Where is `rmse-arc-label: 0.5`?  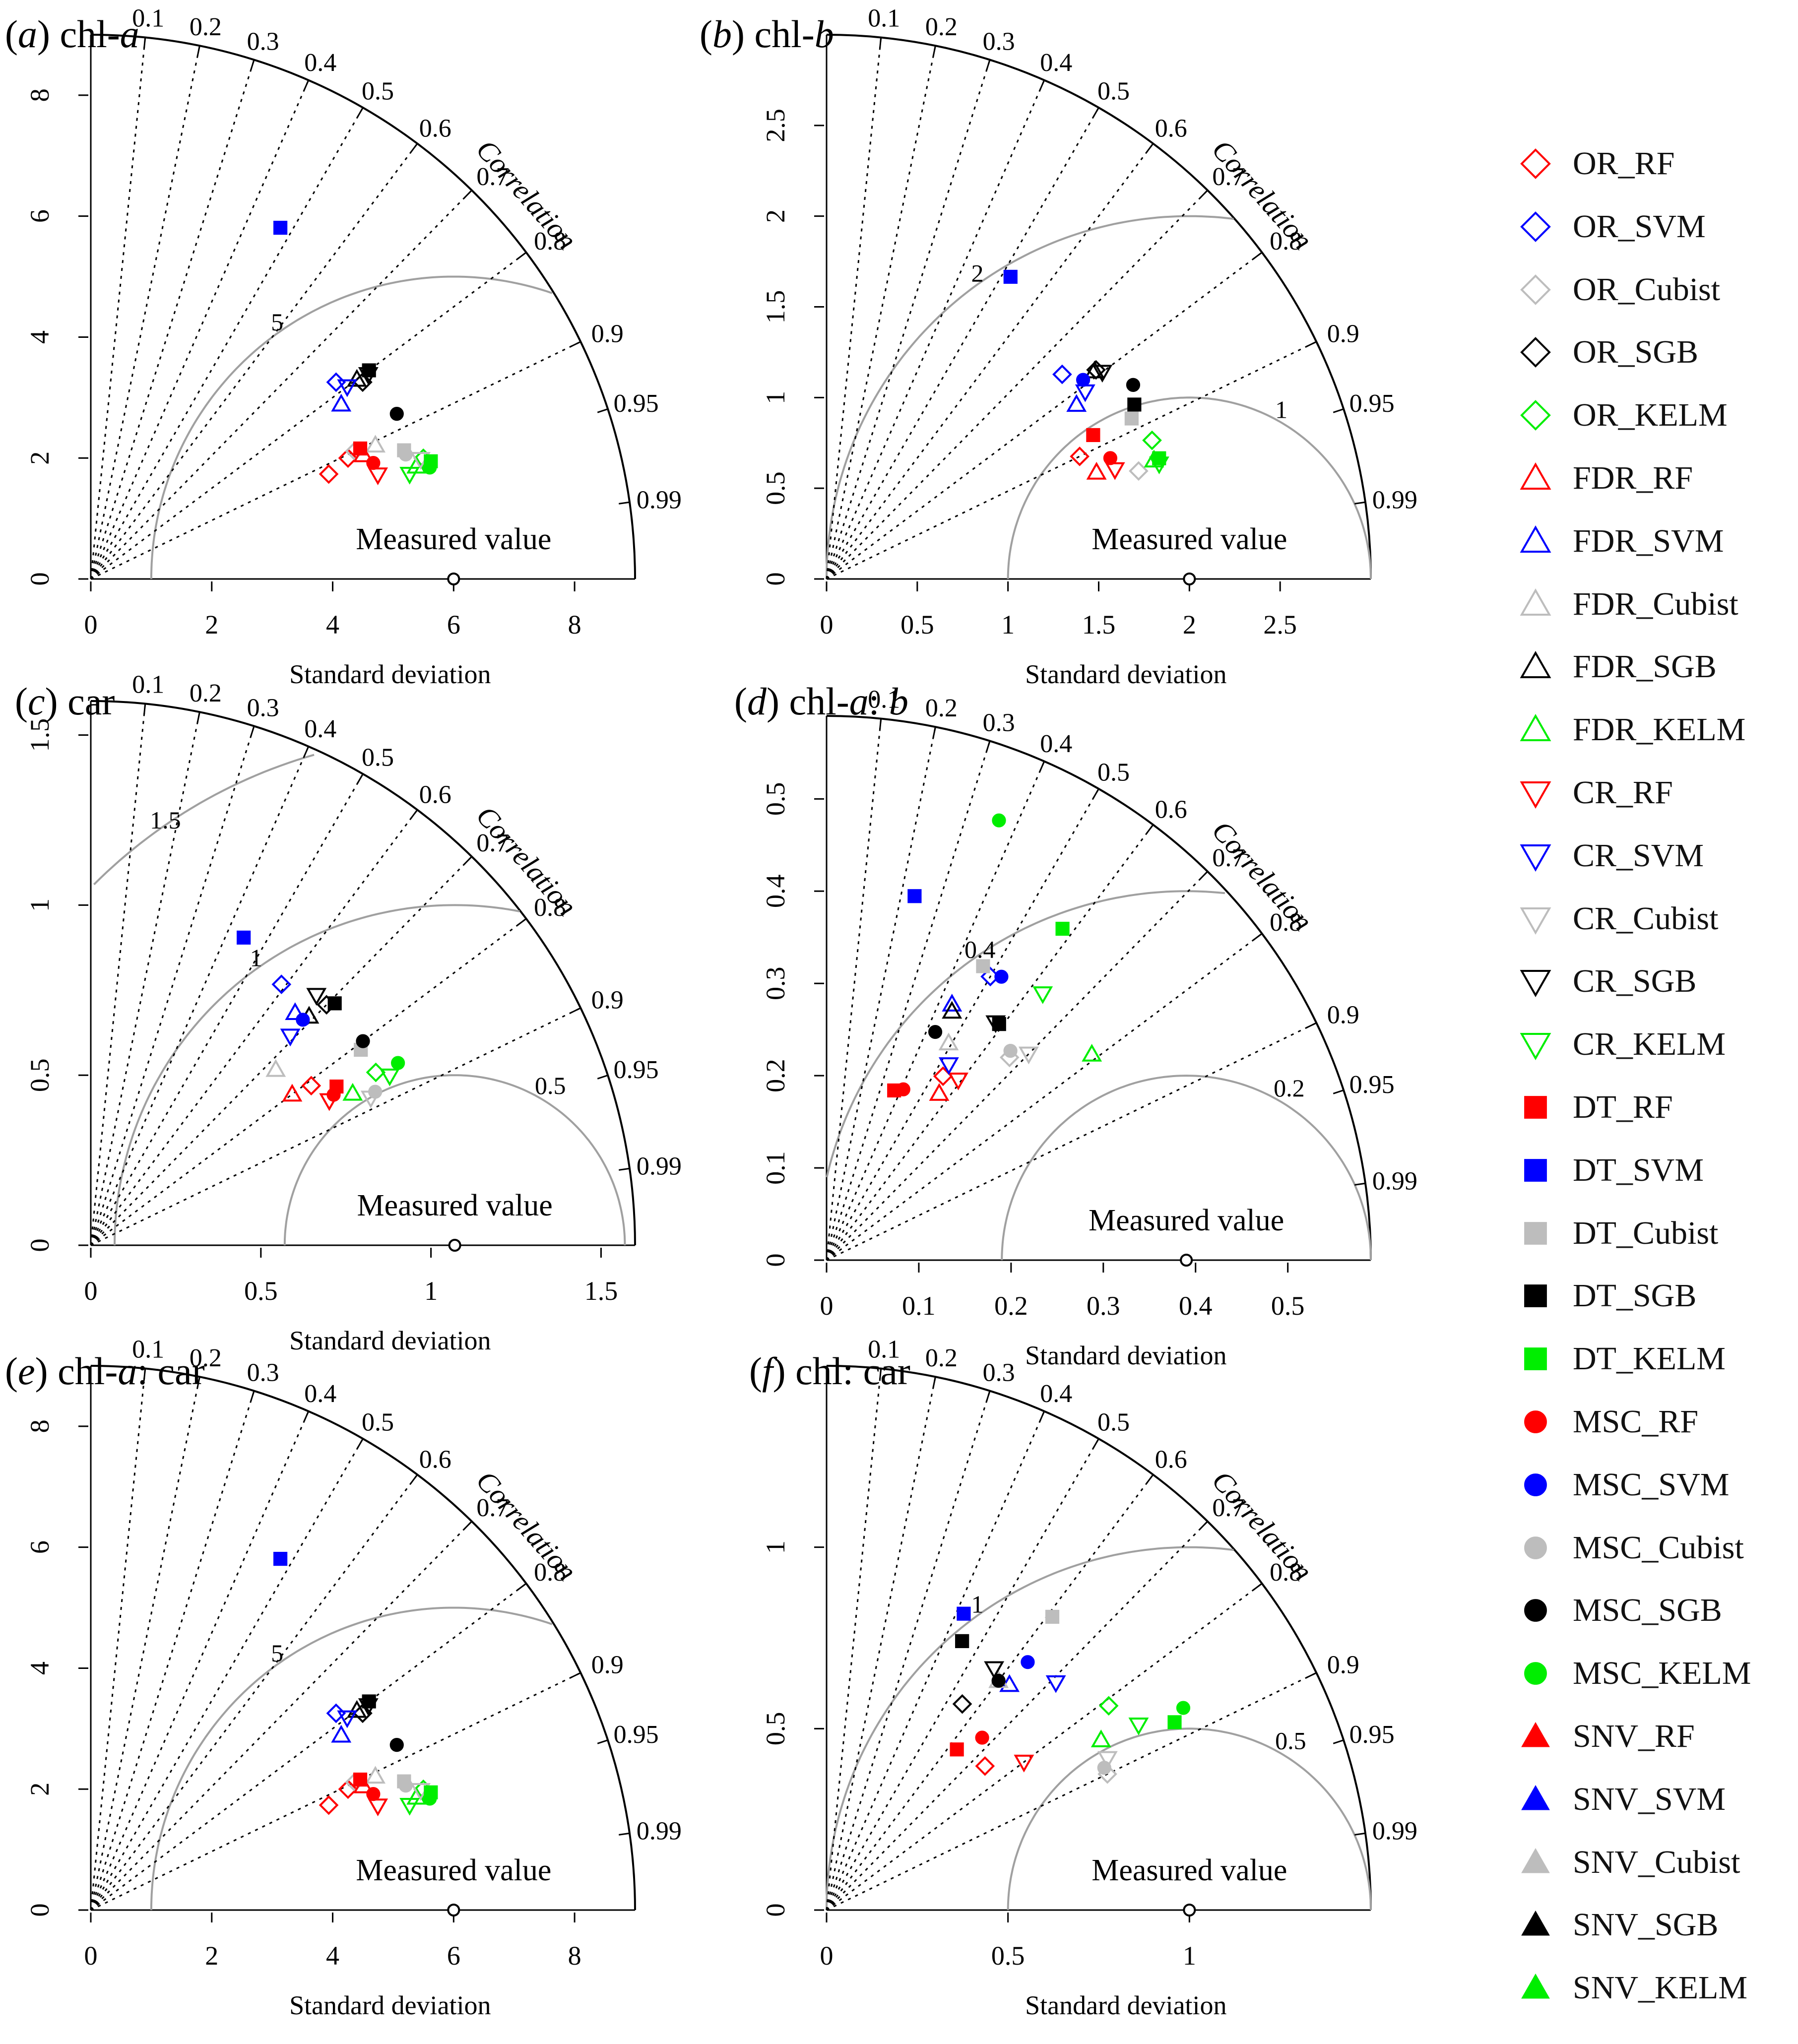 rmse-arc-label: 0.5 is located at coordinates (550, 1085).